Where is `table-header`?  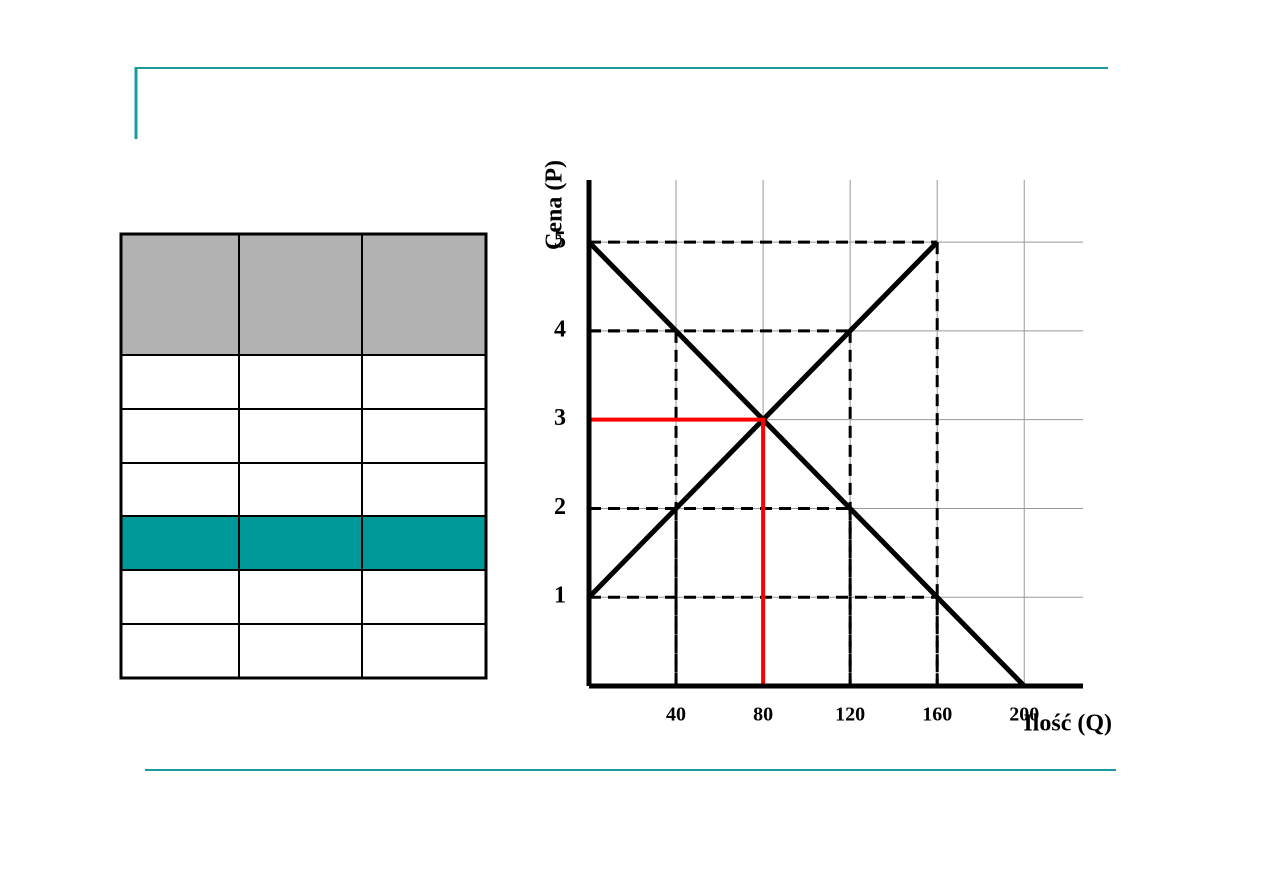
table-header is located at coordinates (303, 294).